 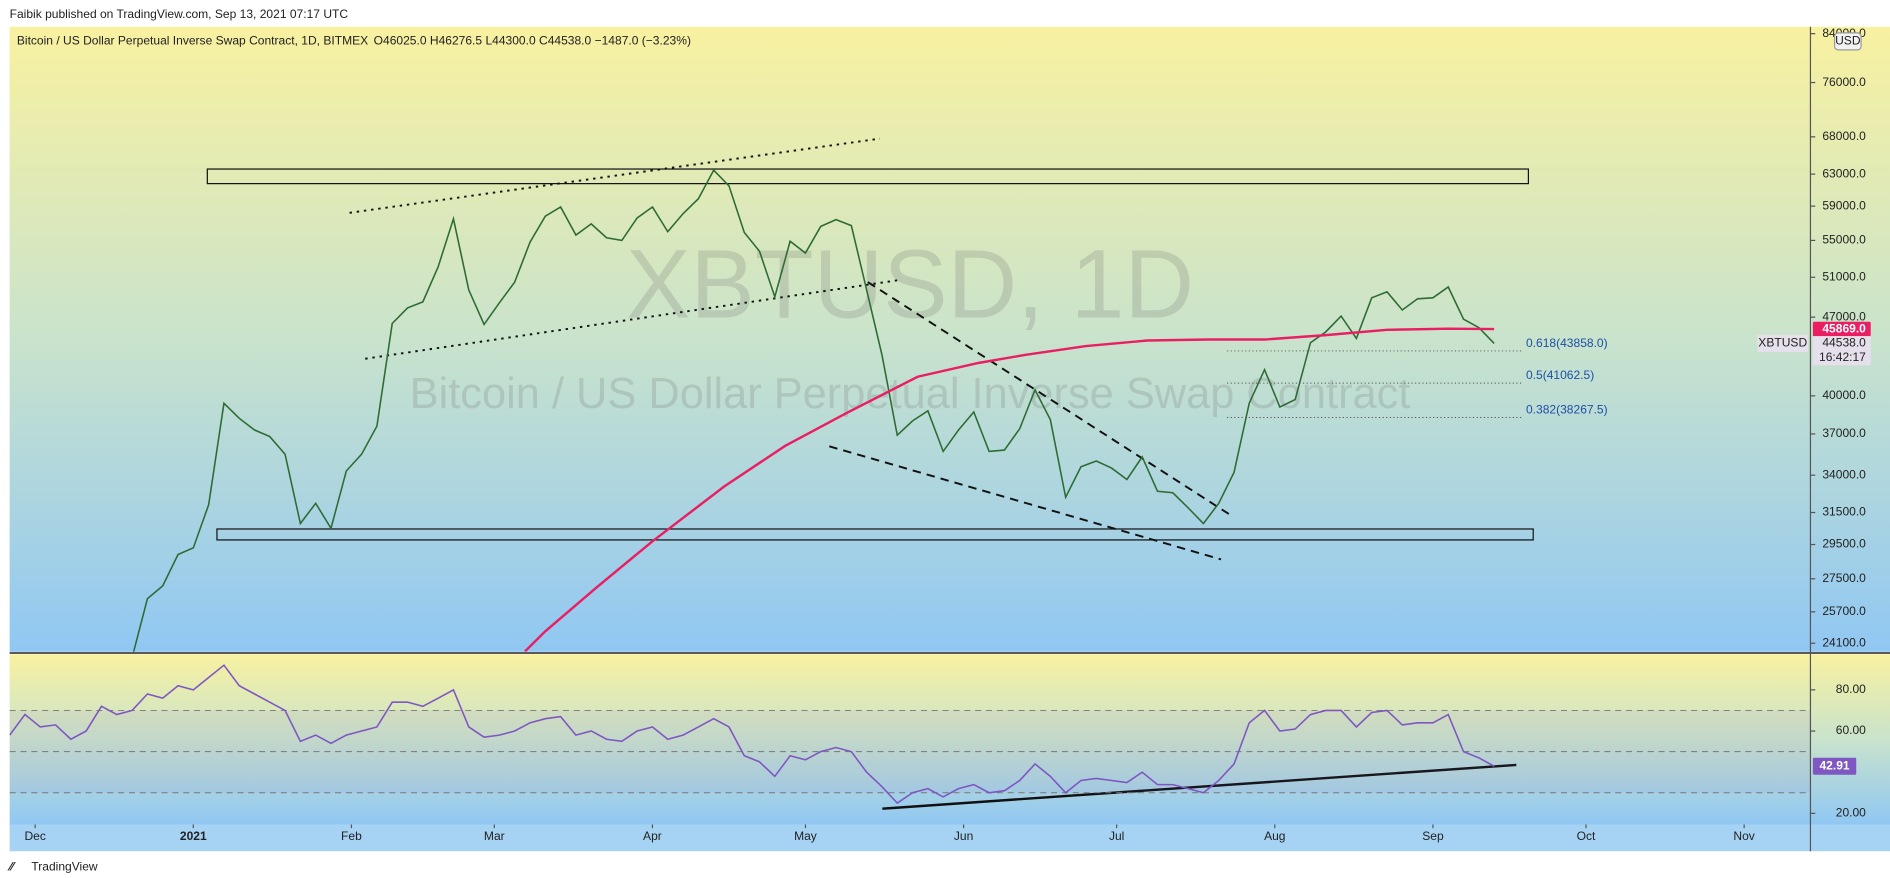 What do you see at coordinates (1844, 316) in the screenshot?
I see `y-tick-label: 47000.0` at bounding box center [1844, 316].